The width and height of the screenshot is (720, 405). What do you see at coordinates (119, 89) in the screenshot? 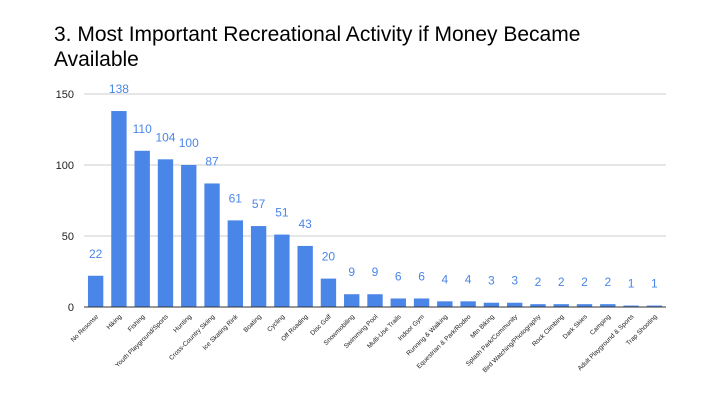
I see `data-label: 138` at bounding box center [119, 89].